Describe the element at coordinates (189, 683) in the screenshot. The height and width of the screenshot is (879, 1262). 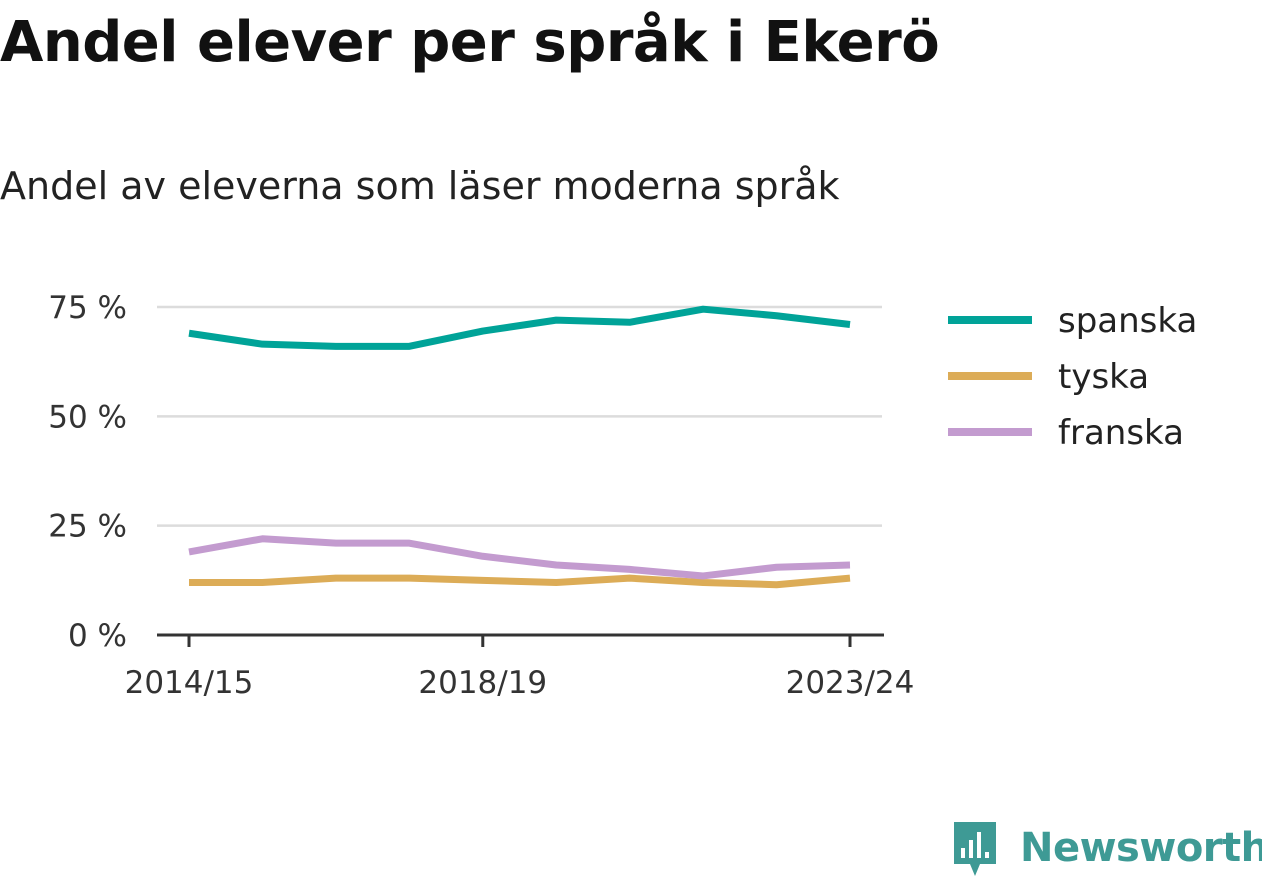
I see `x-tick-label: 2014/15` at that location.